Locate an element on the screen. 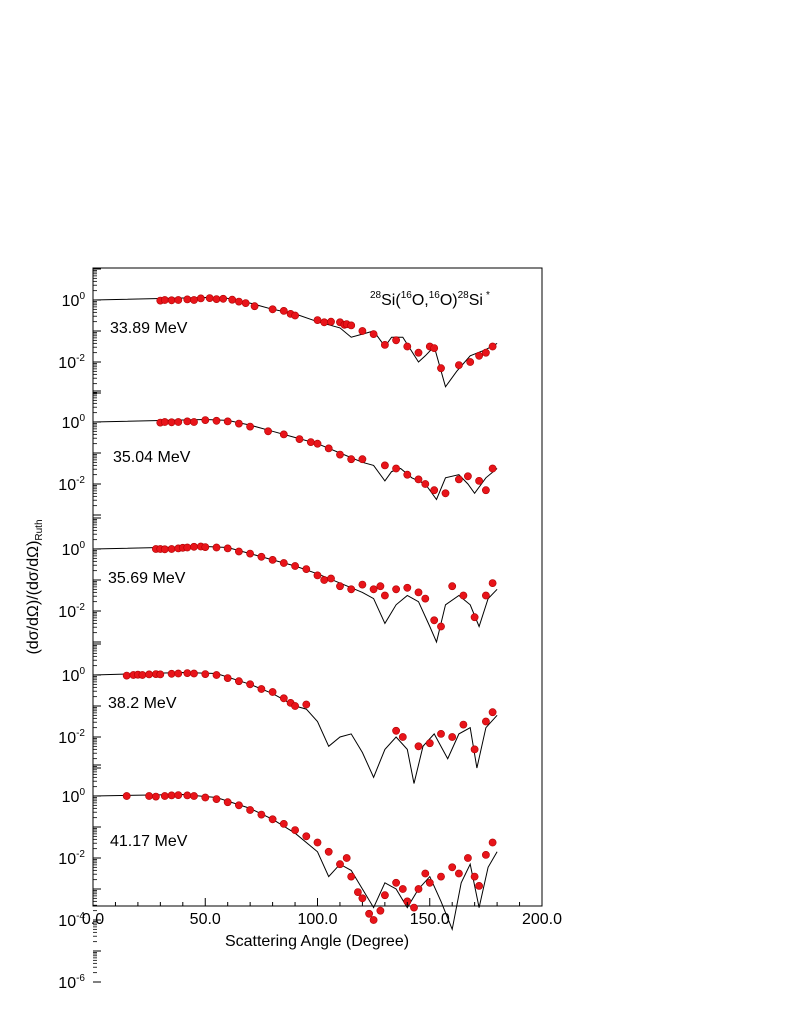  energy-label: 35.69 MeV is located at coordinates (147, 578).